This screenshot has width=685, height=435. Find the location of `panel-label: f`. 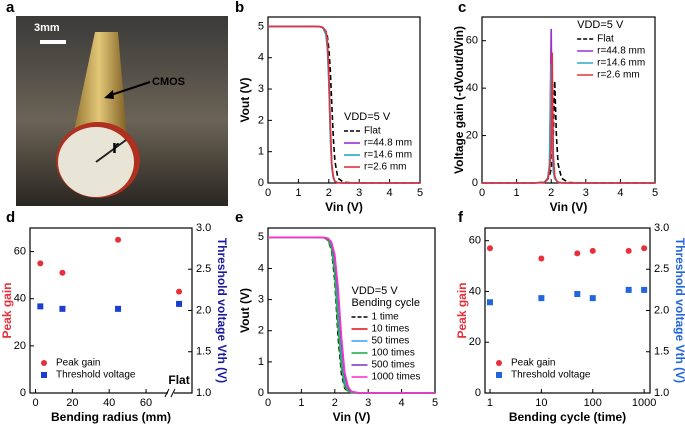

panel-label: f is located at coordinates (461, 217).